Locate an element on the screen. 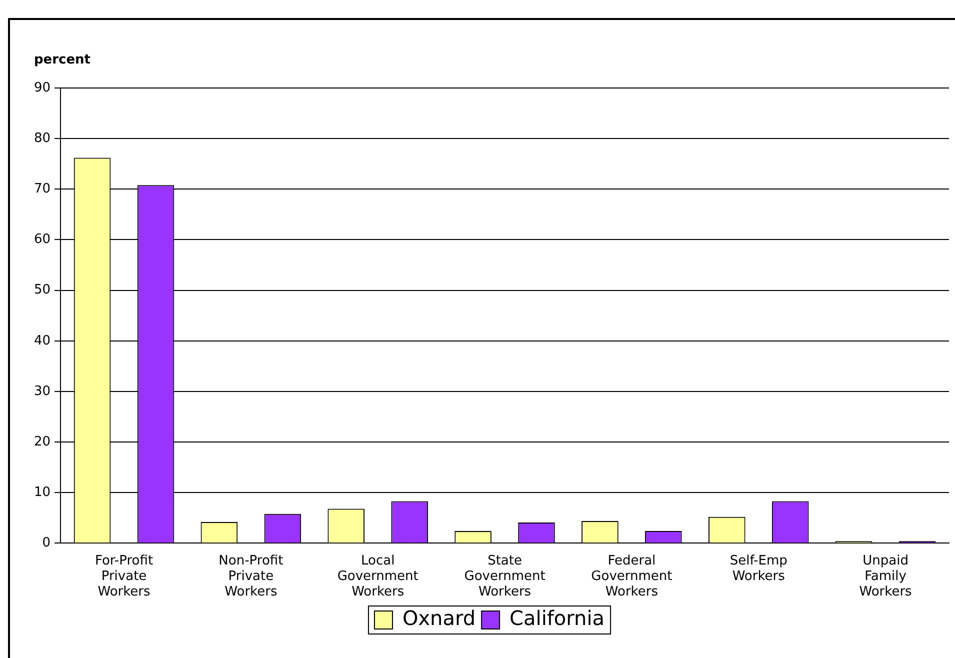 The width and height of the screenshot is (955, 658). x-tick-label: For-Profit Private Workers is located at coordinates (124, 576).